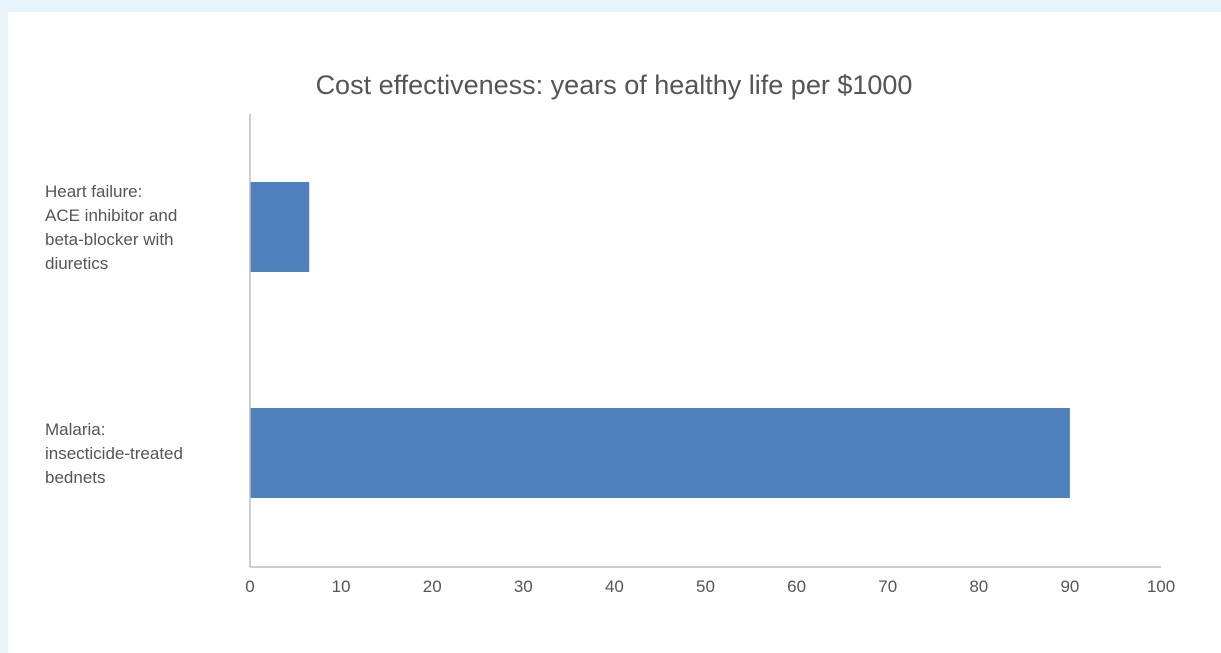 This screenshot has width=1221, height=653. Describe the element at coordinates (76, 263) in the screenshot. I see `category-label-line: diuretics` at that location.